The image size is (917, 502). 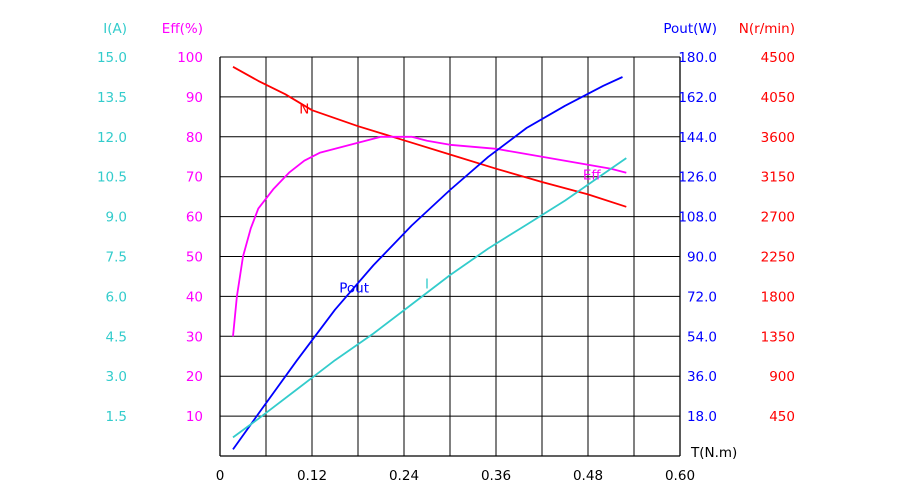 What do you see at coordinates (496, 476) in the screenshot?
I see `x-tick-label: 0.36` at bounding box center [496, 476].